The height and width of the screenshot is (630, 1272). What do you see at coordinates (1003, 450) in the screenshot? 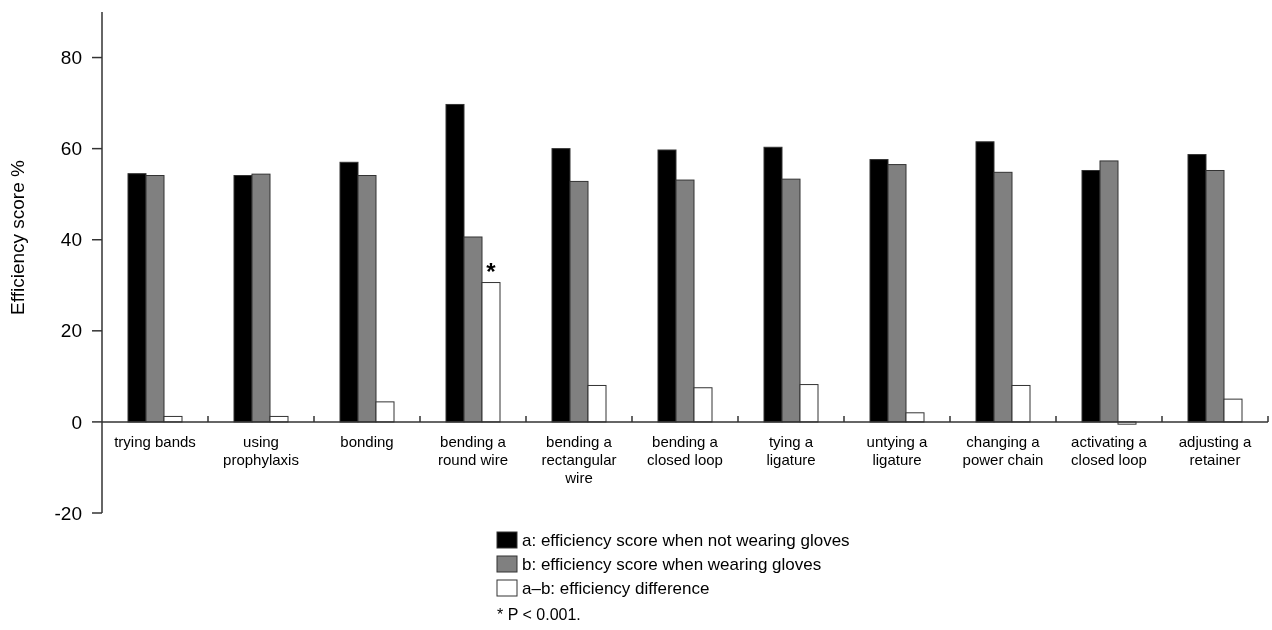
I see `x-tick-label: changing a power chain` at bounding box center [1003, 450].